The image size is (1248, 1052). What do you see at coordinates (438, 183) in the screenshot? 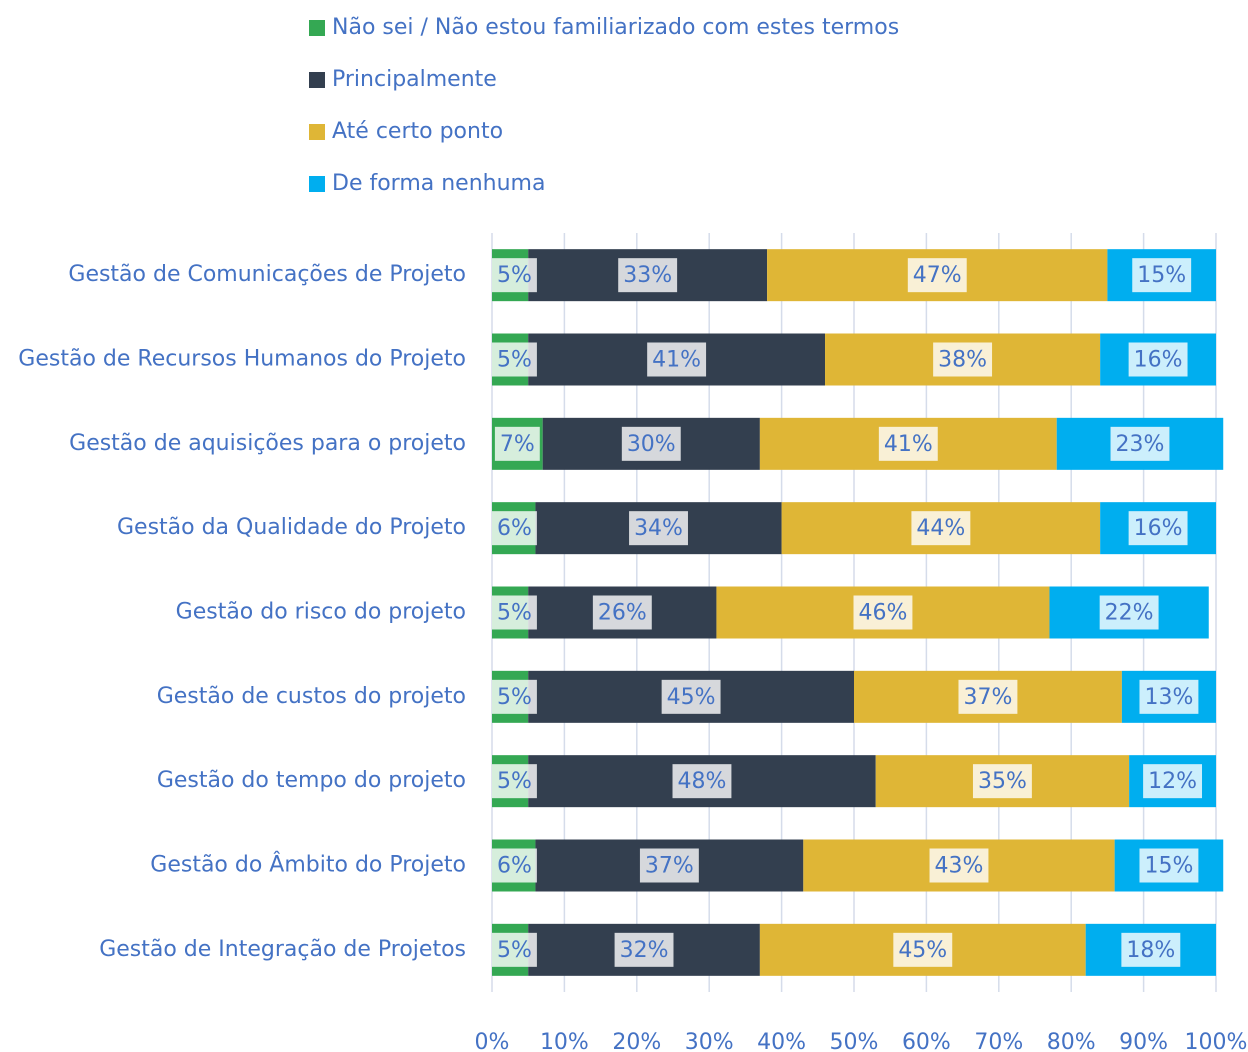
I see `legend-label: De forma nenhuma` at bounding box center [438, 183].